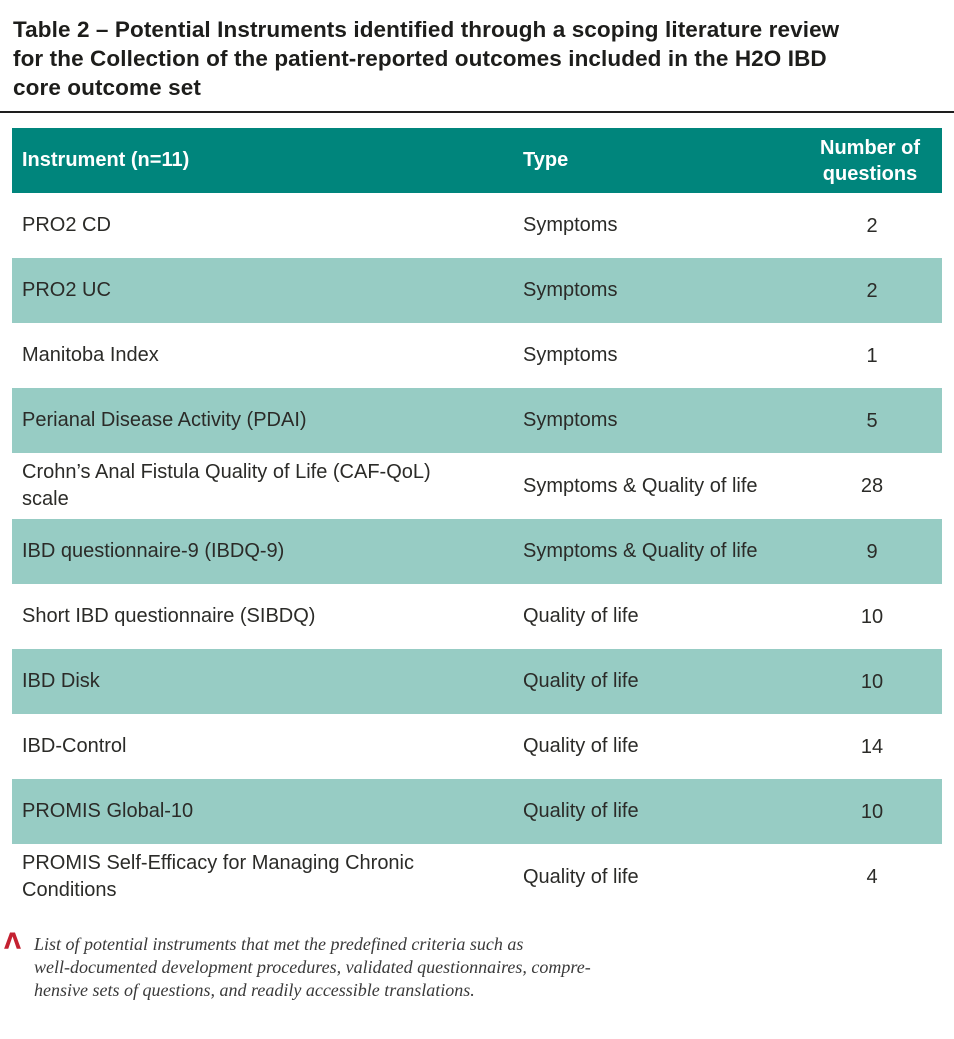  Describe the element at coordinates (872, 746) in the screenshot. I see `cell-questions: 14` at that location.